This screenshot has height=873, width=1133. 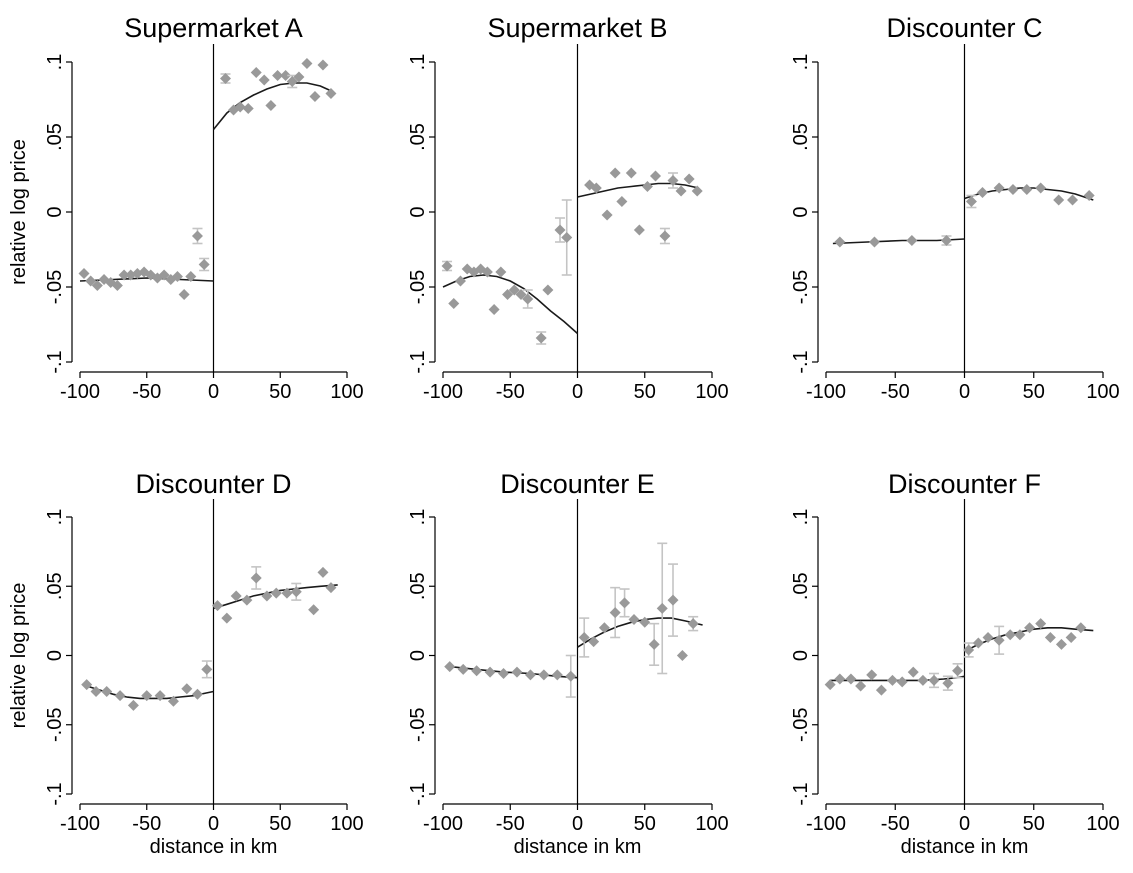 What do you see at coordinates (955, 208) in the screenshot?
I see `panel-3: Discounter C -.1 -.05 0 .05 .1 -100 -50 0 50 100` at bounding box center [955, 208].